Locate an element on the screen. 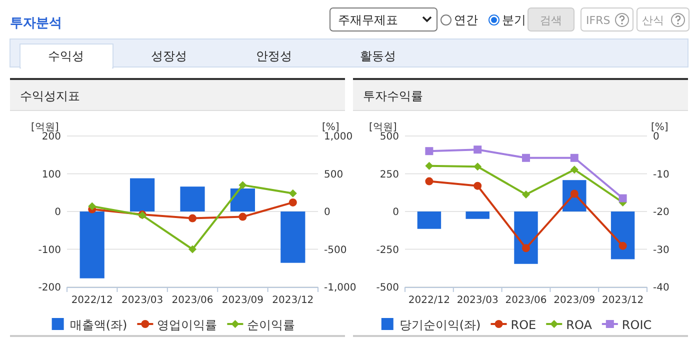 The width and height of the screenshot is (697, 342). text: 투자분석 is located at coordinates (36, 23).